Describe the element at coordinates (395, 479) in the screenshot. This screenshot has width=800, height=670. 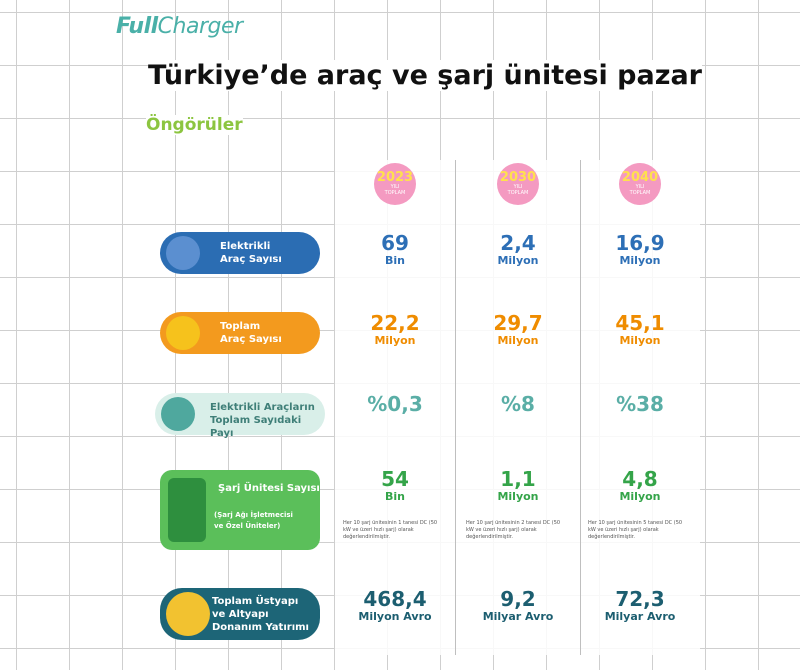
I see `value: 54` at that location.